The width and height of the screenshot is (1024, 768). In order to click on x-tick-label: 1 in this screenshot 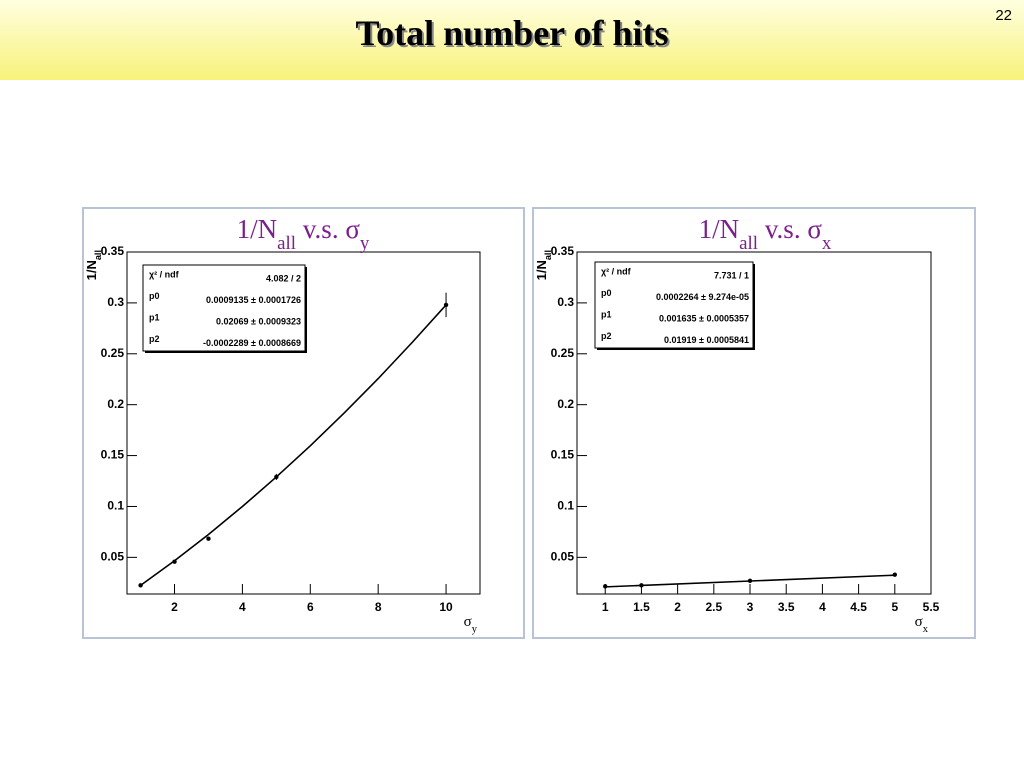, I will do `click(605, 607)`.